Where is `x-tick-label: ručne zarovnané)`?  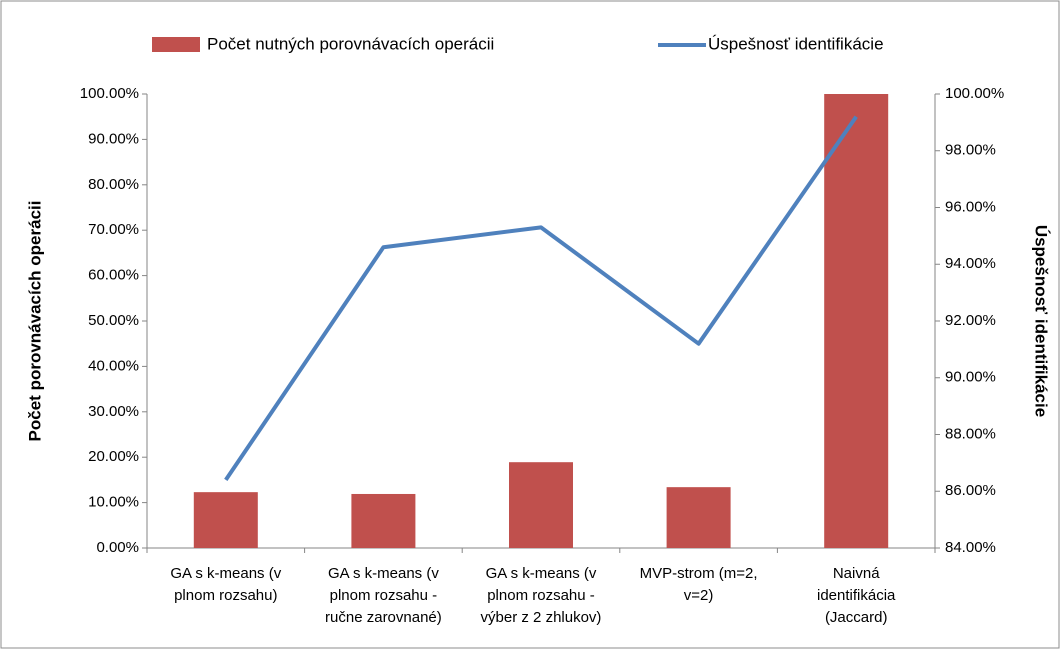
x-tick-label: ručne zarovnané) is located at coordinates (383, 617).